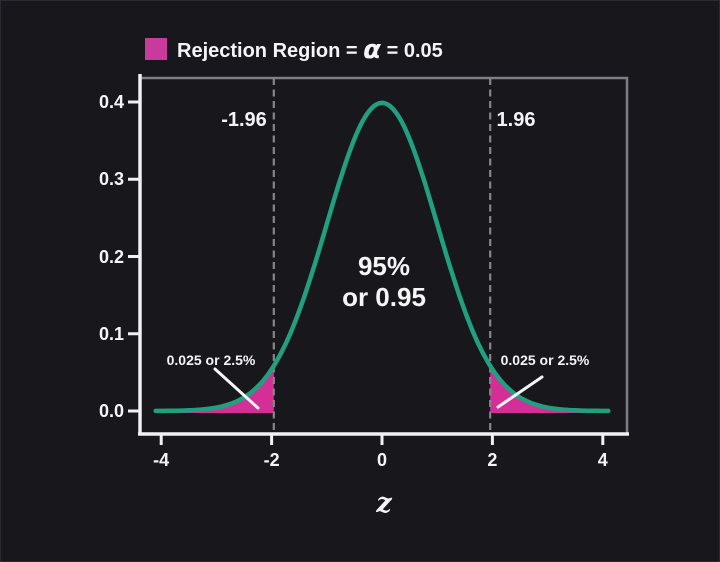 Image resolution: width=720 pixels, height=562 pixels. I want to click on right-rejection-region, so click(549, 389).